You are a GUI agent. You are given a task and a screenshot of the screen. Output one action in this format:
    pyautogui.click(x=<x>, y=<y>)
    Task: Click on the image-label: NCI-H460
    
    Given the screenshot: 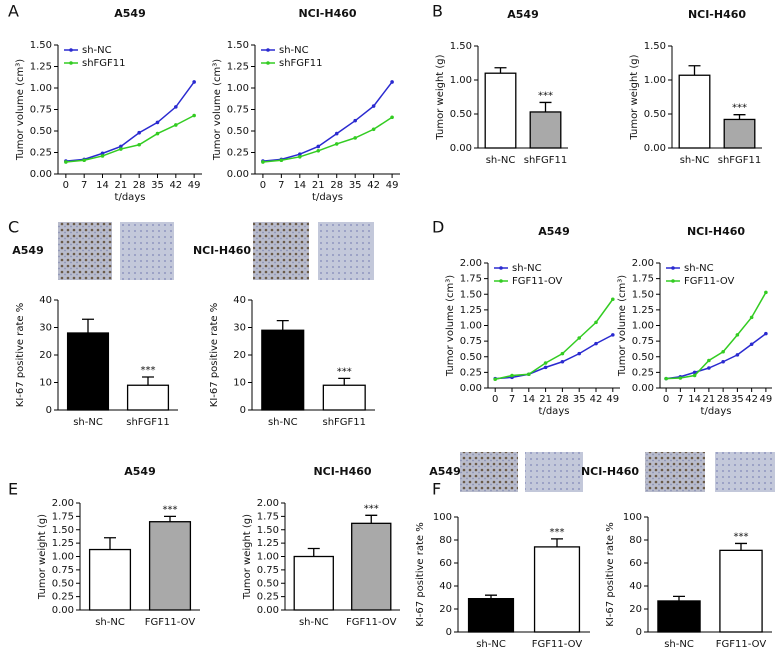 What is the action you would take?
    pyautogui.click(x=610, y=471)
    